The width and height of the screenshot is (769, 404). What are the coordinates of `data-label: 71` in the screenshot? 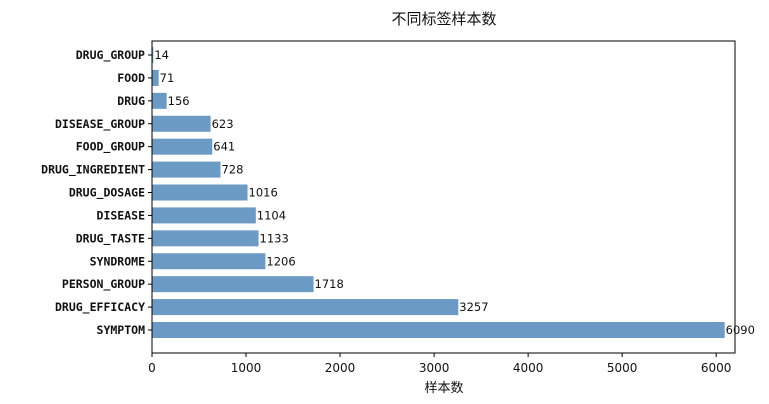 It's located at (167, 78).